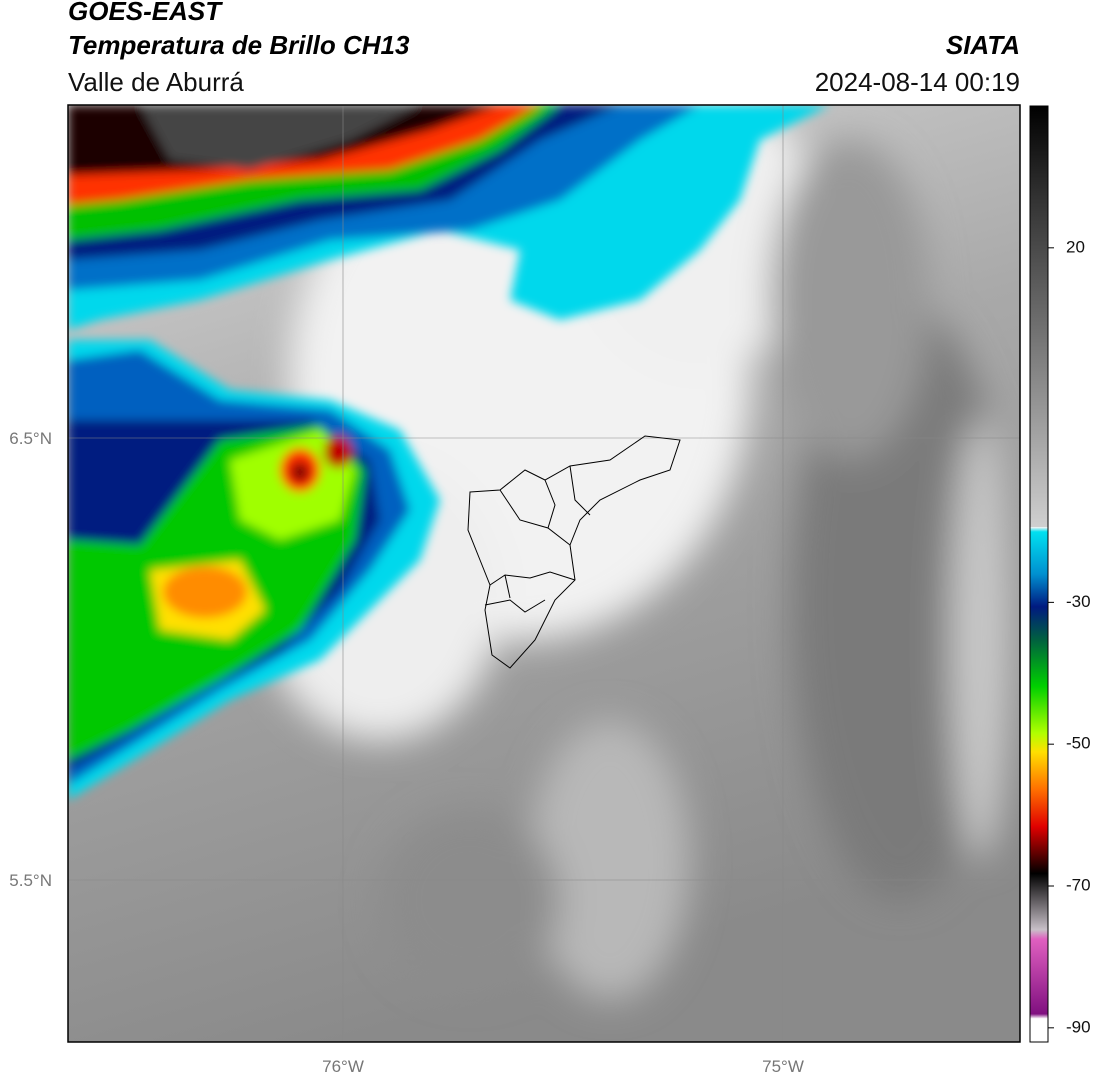 The image size is (1094, 1078). What do you see at coordinates (783, 1066) in the screenshot?
I see `lon-label: 75°W` at bounding box center [783, 1066].